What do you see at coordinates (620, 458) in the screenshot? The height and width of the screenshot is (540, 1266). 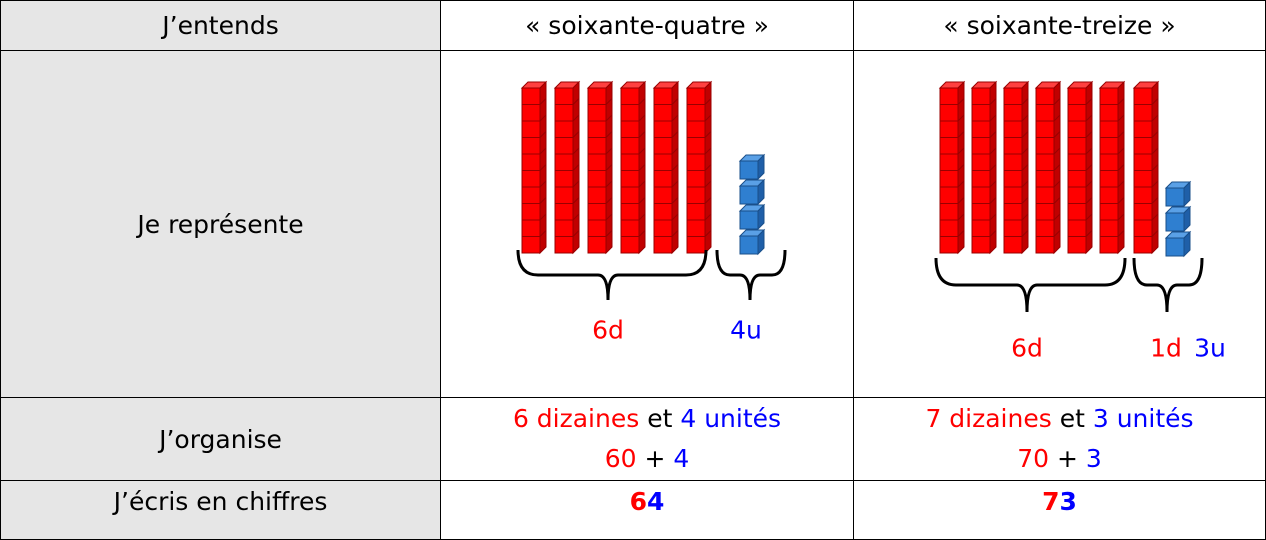 I see `tens-value: 60` at bounding box center [620, 458].